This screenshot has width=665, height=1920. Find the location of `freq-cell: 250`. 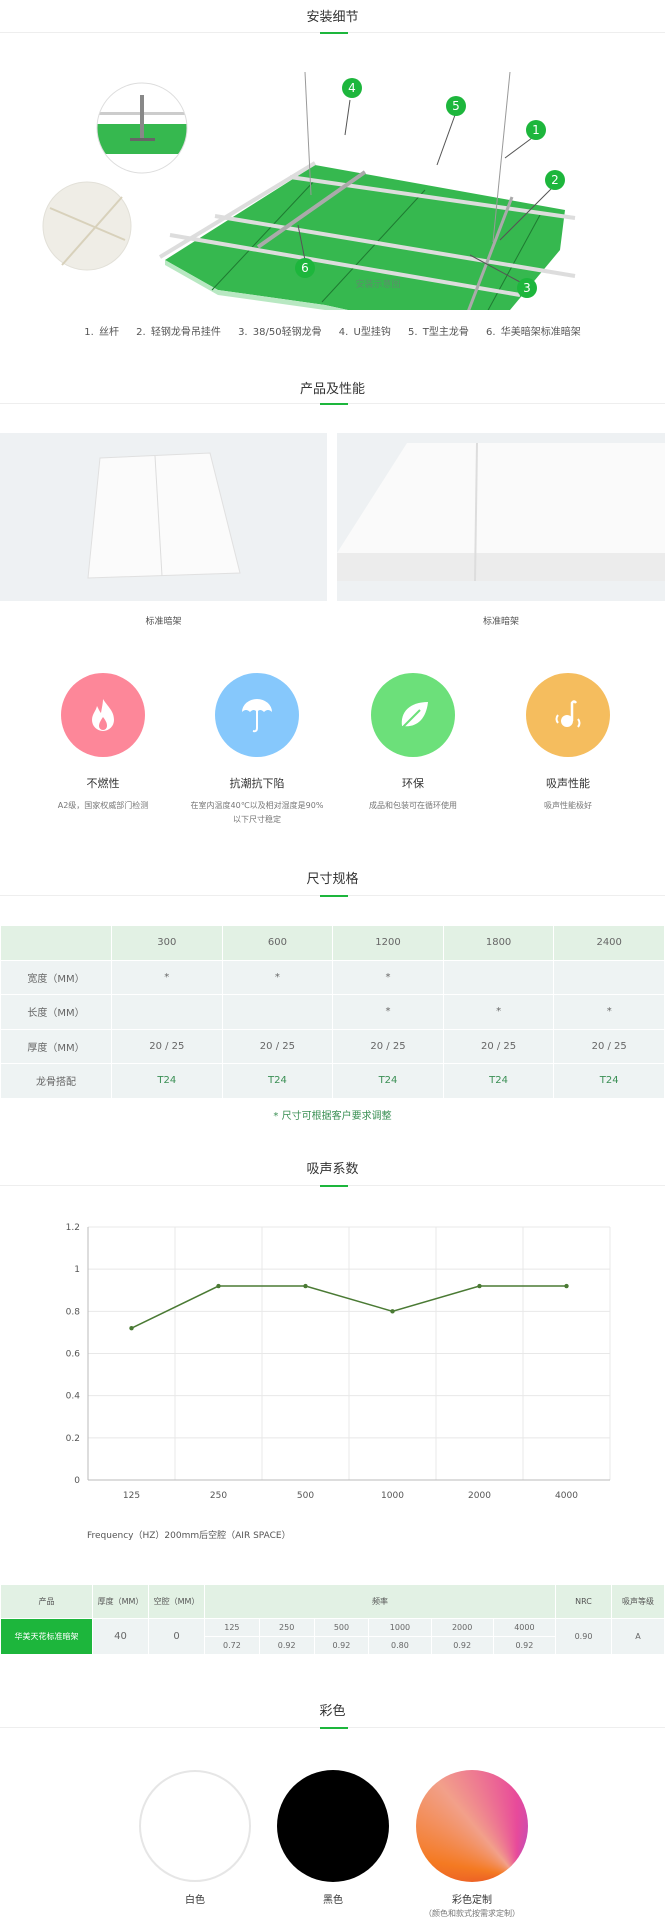

freq-cell: 250 is located at coordinates (286, 1627).